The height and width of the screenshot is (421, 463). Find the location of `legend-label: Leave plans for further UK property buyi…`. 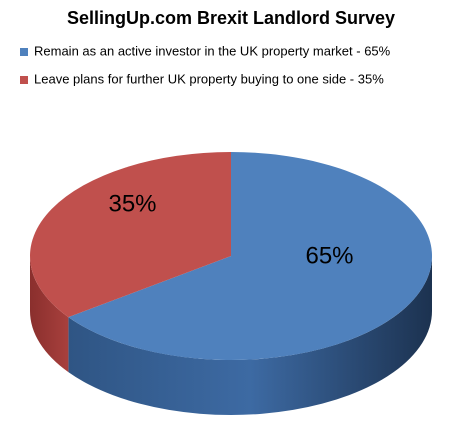

legend-label: Leave plans for further UK property buyi… is located at coordinates (209, 78).